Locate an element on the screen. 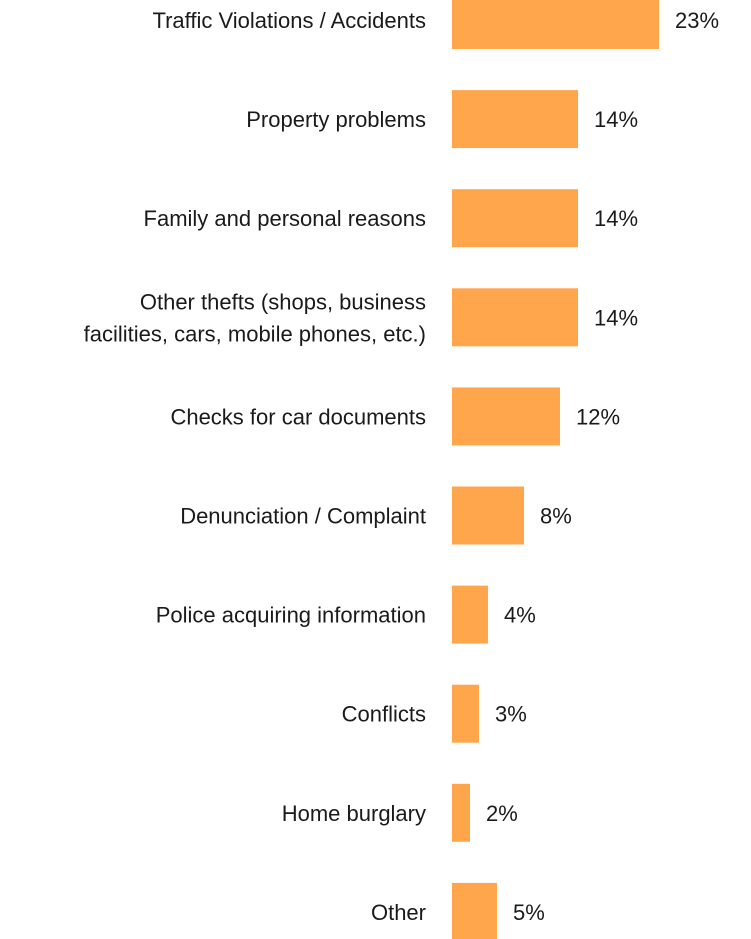 This screenshot has height=939, width=751. category-label: Police acquiring information is located at coordinates (291, 615).